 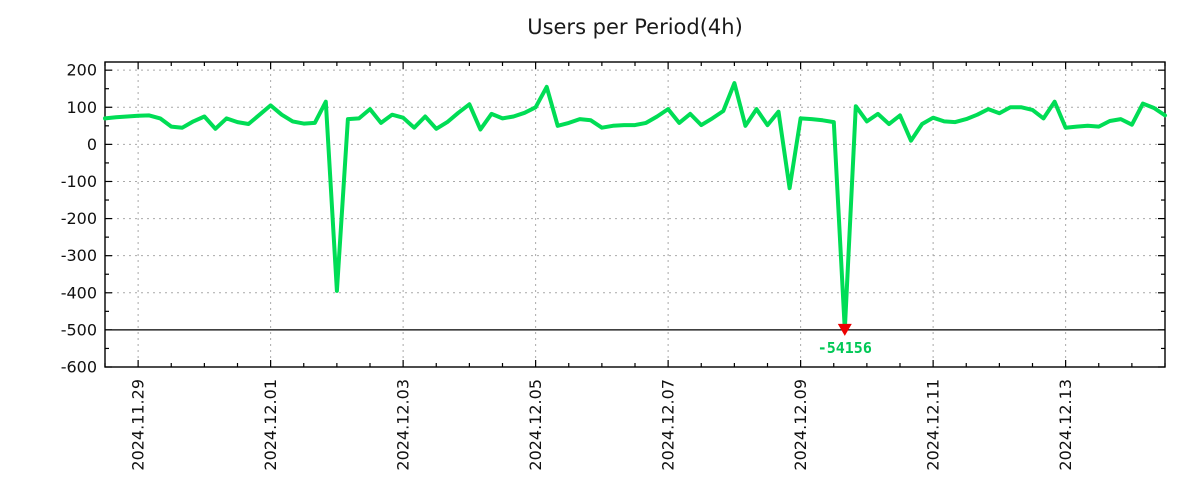 I want to click on x-tick-label: 2024.12.01, so click(x=270, y=425).